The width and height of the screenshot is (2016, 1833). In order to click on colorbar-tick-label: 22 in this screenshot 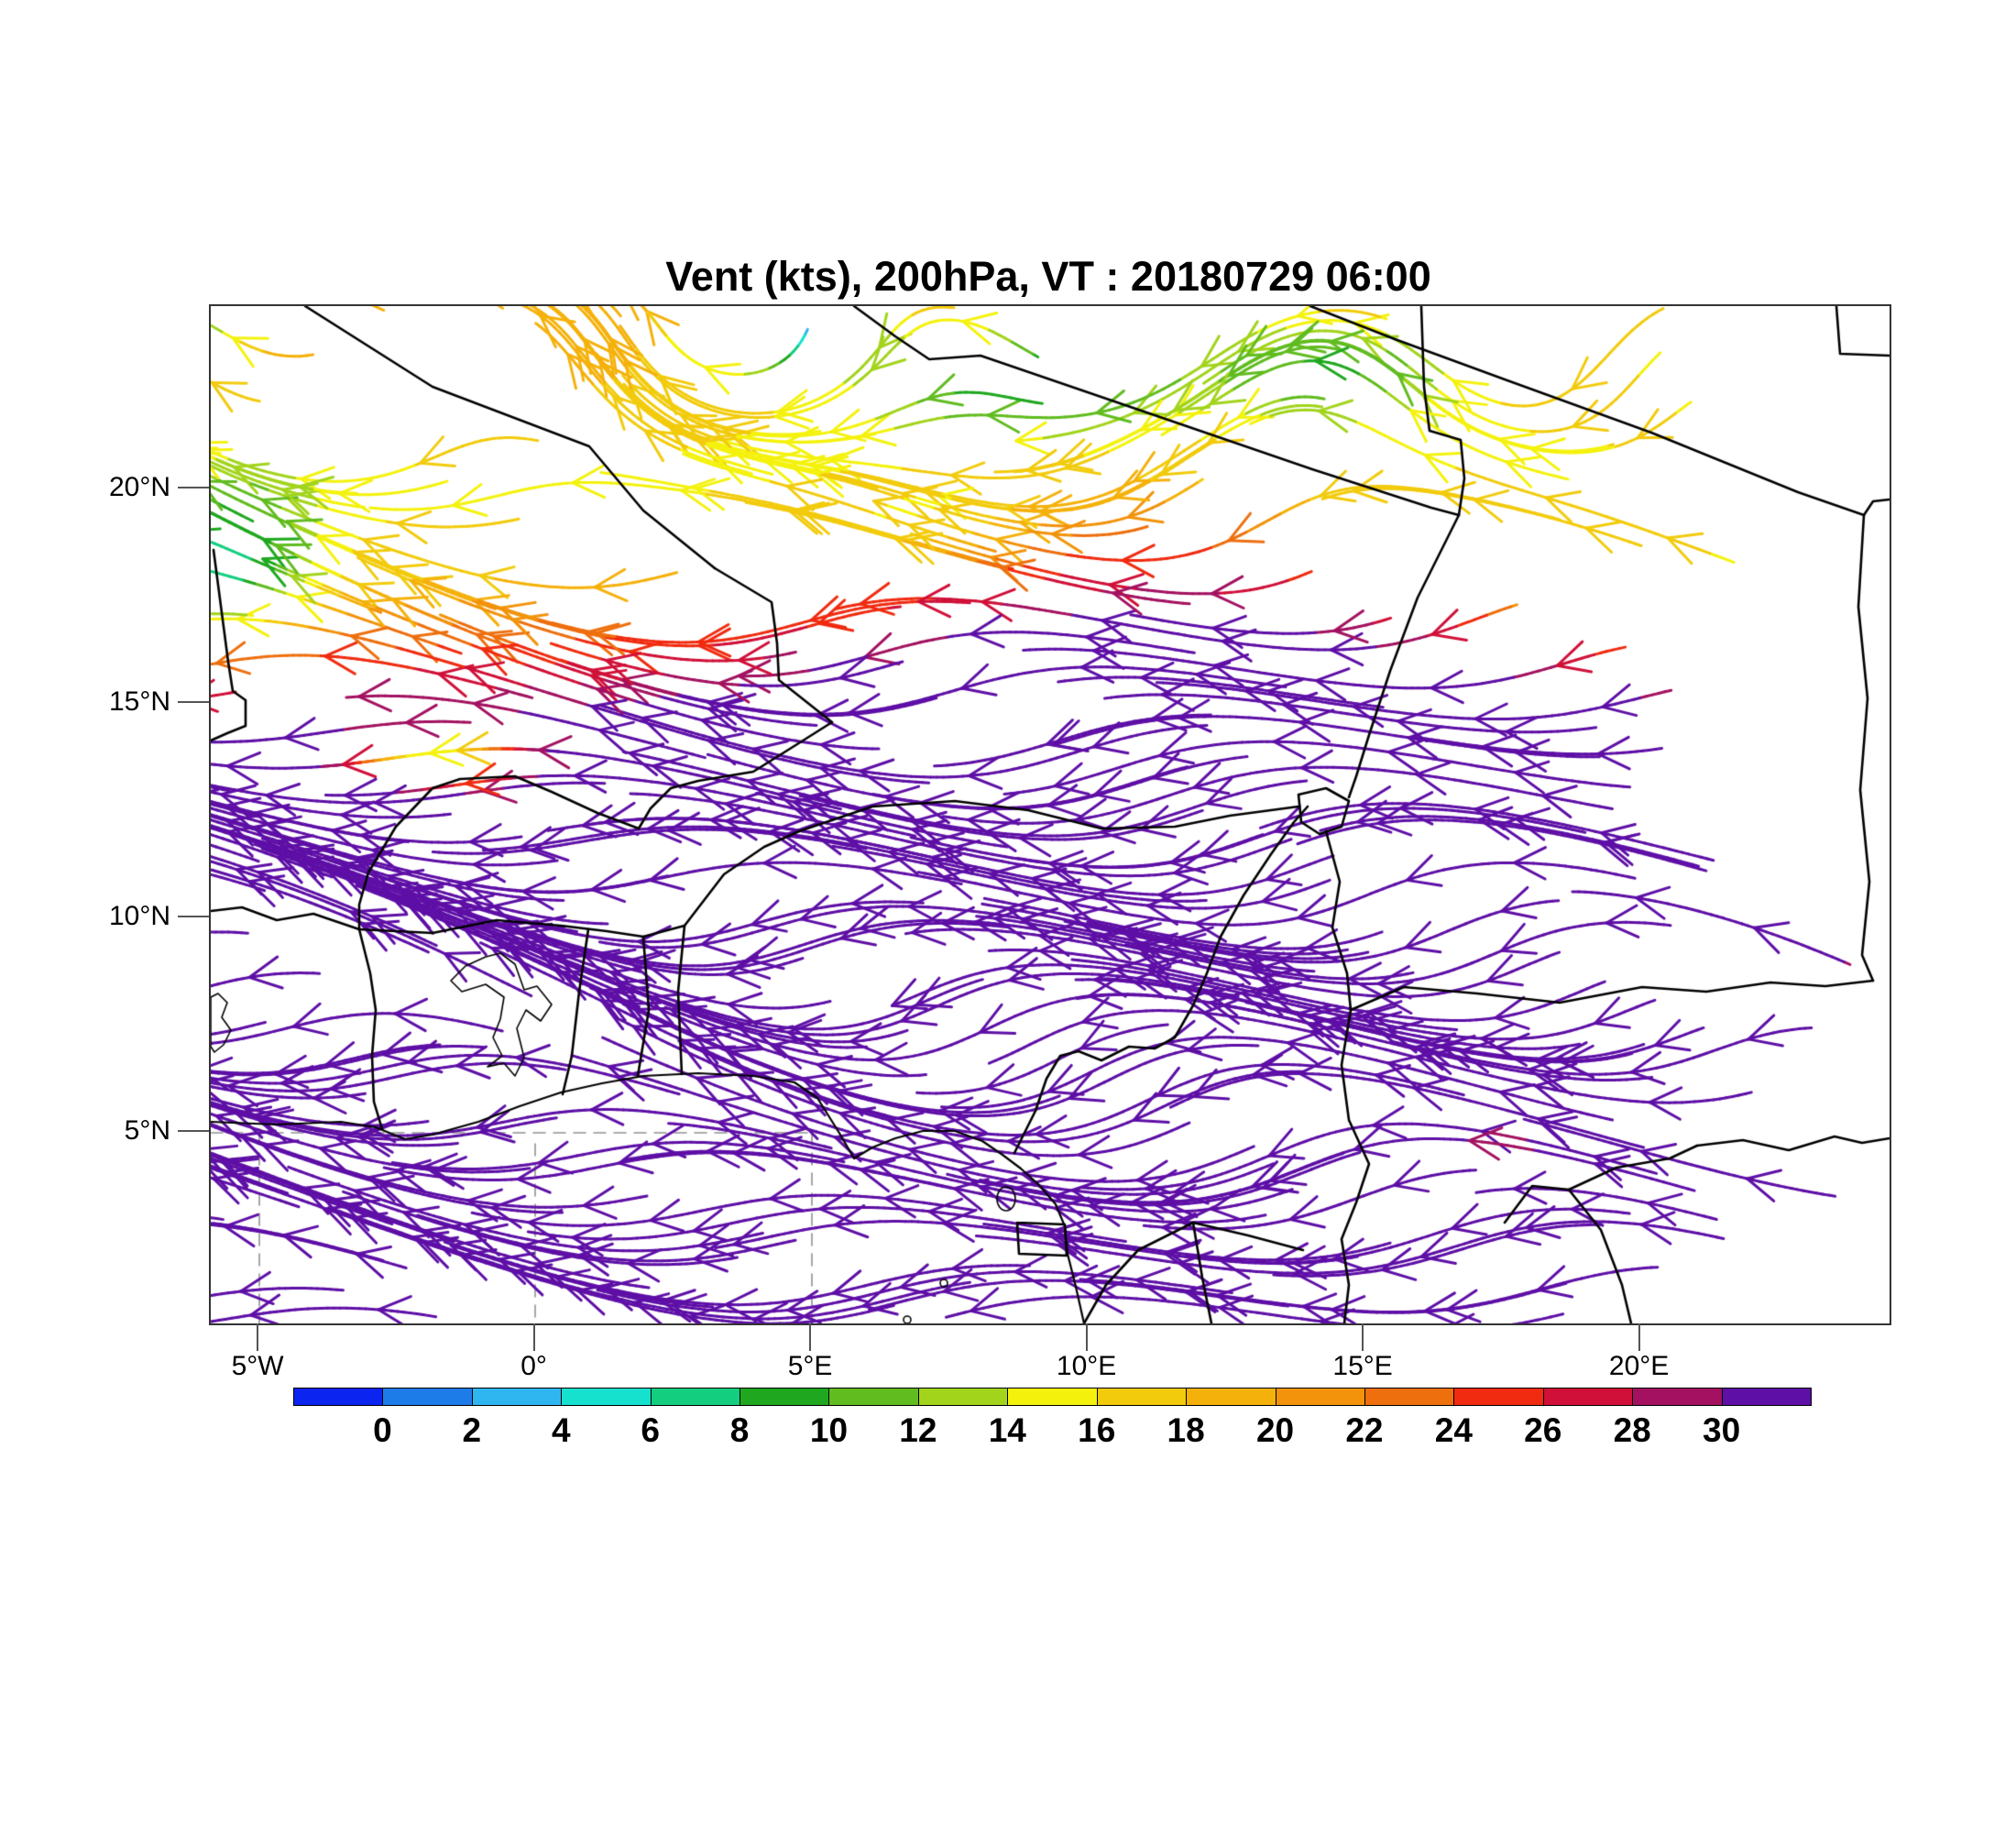, I will do `click(1364, 1430)`.